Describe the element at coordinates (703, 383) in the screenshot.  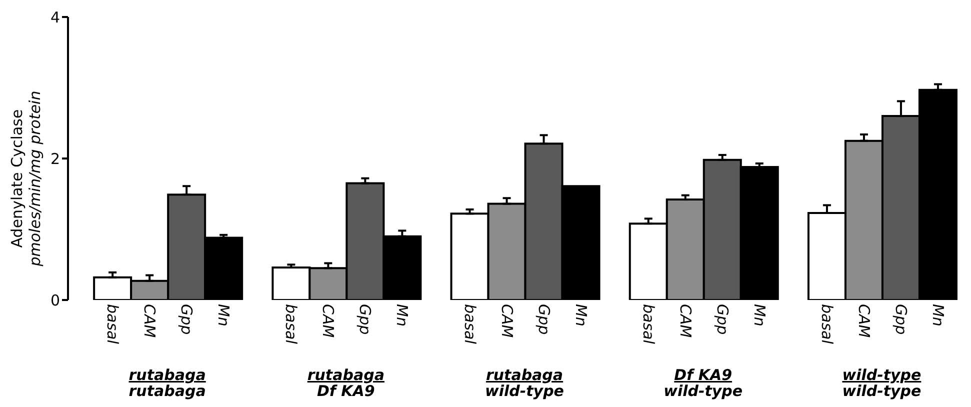
I see `x-tick-label: Df KA9 wild-type` at that location.